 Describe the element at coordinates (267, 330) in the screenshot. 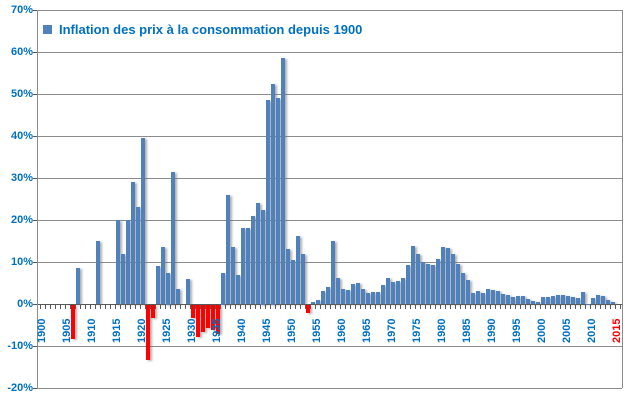

I see `x-axis-label-1945: 1945` at that location.